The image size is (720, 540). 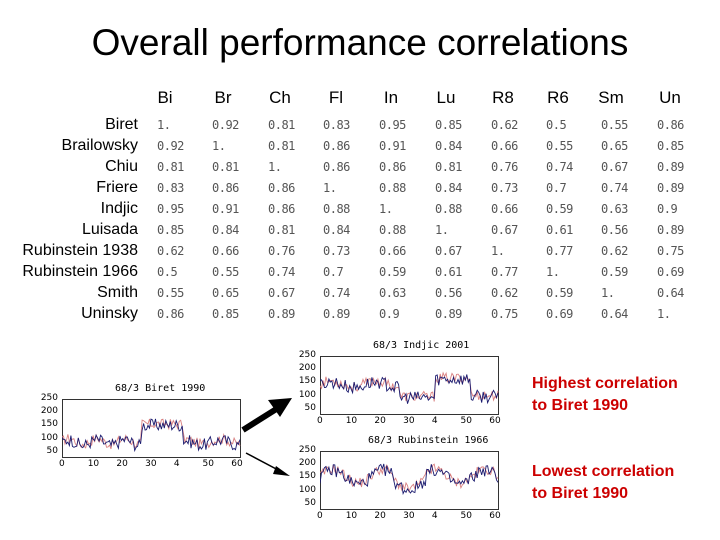 What do you see at coordinates (360, 42) in the screenshot?
I see `slide-title: Overall performance correlations` at bounding box center [360, 42].